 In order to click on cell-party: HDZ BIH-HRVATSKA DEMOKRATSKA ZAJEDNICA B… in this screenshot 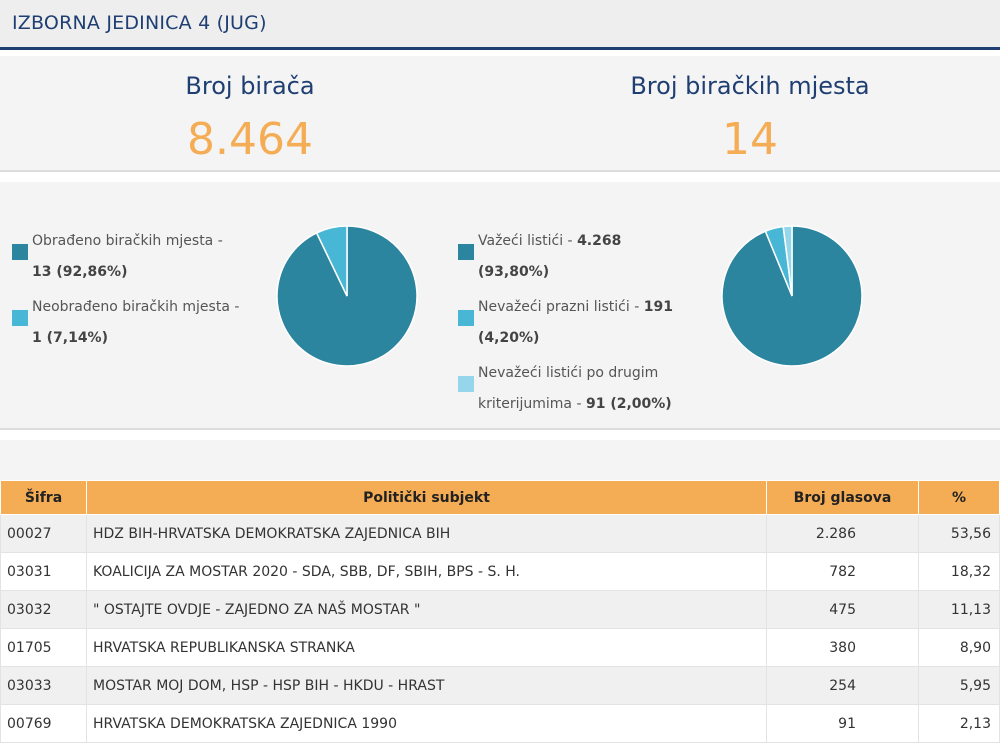, I will do `click(426, 533)`.